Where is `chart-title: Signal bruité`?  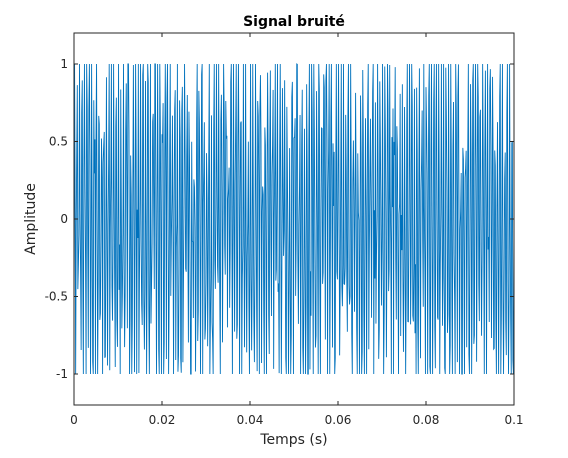 chart-title: Signal bruité is located at coordinates (294, 22).